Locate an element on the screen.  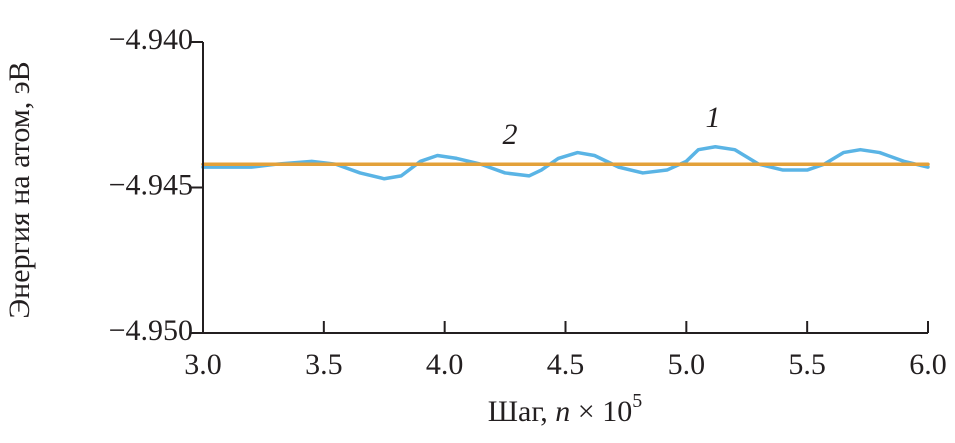
series-line is located at coordinates (565, 163).